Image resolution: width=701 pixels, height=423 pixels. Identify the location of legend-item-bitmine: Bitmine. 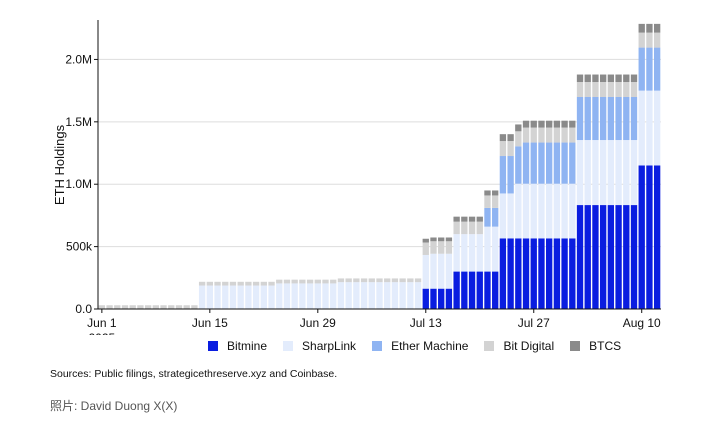
(237, 346).